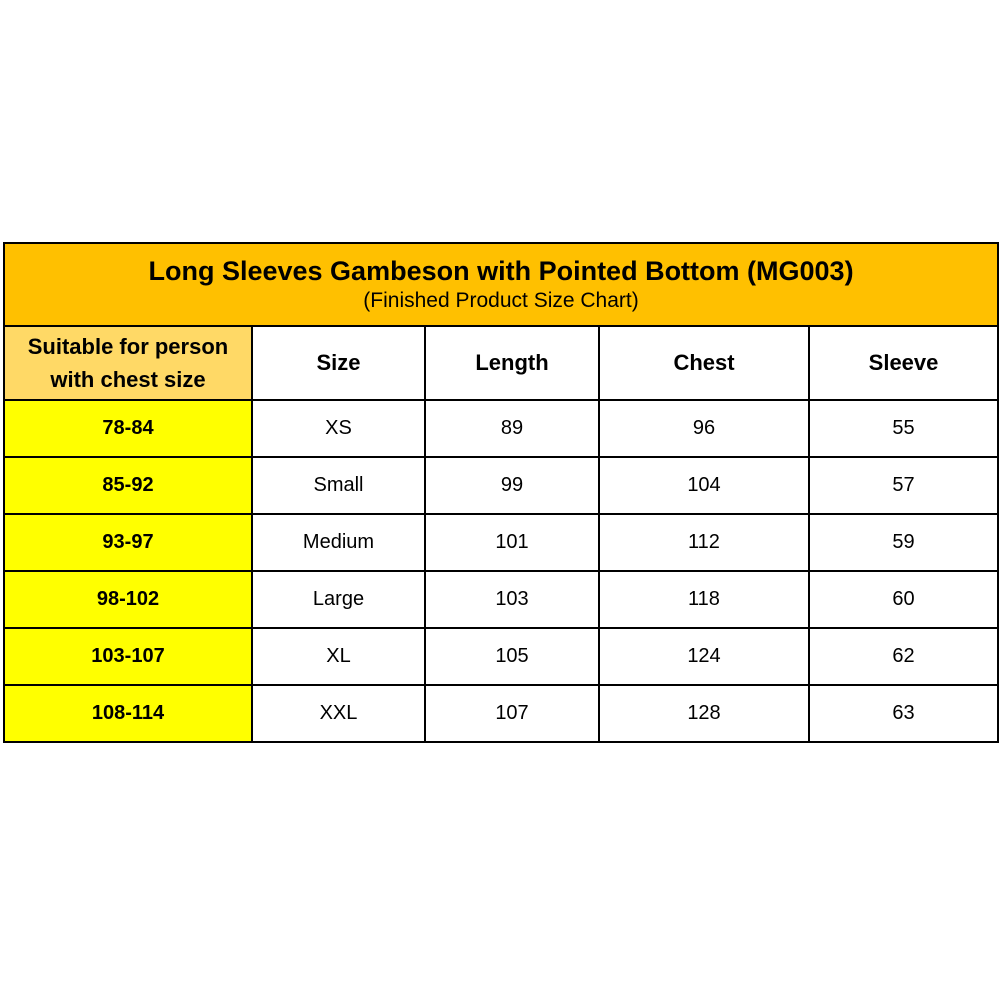 The height and width of the screenshot is (1000, 1000). I want to click on chest-range-cell: 98-102, so click(128, 599).